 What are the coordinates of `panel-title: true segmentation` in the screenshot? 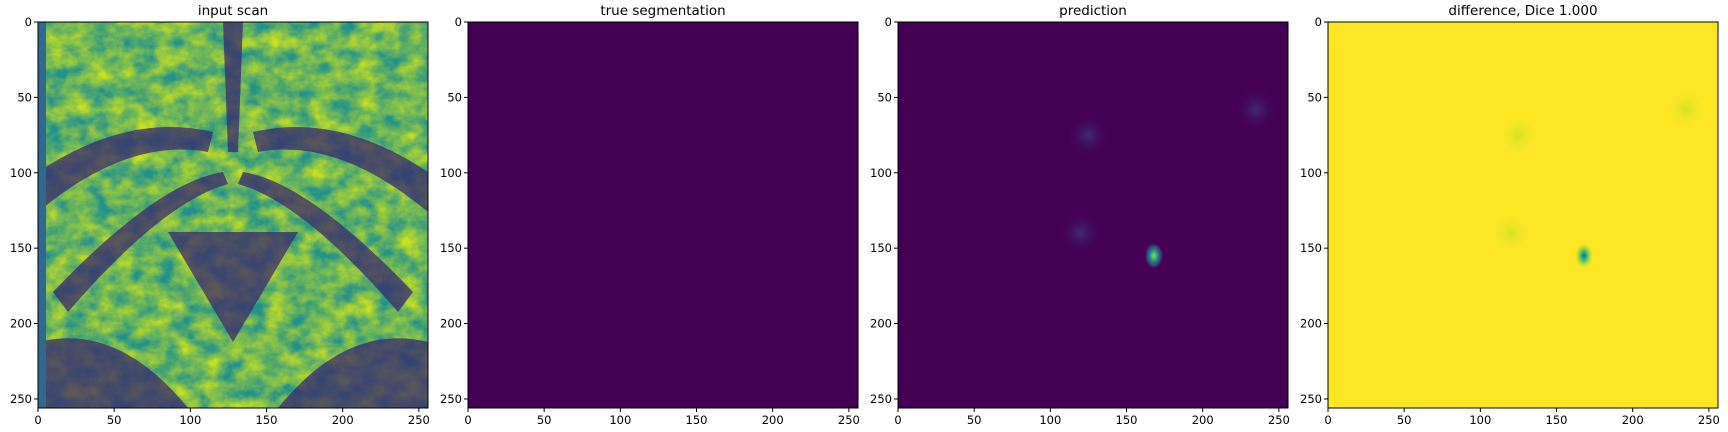 It's located at (662, 11).